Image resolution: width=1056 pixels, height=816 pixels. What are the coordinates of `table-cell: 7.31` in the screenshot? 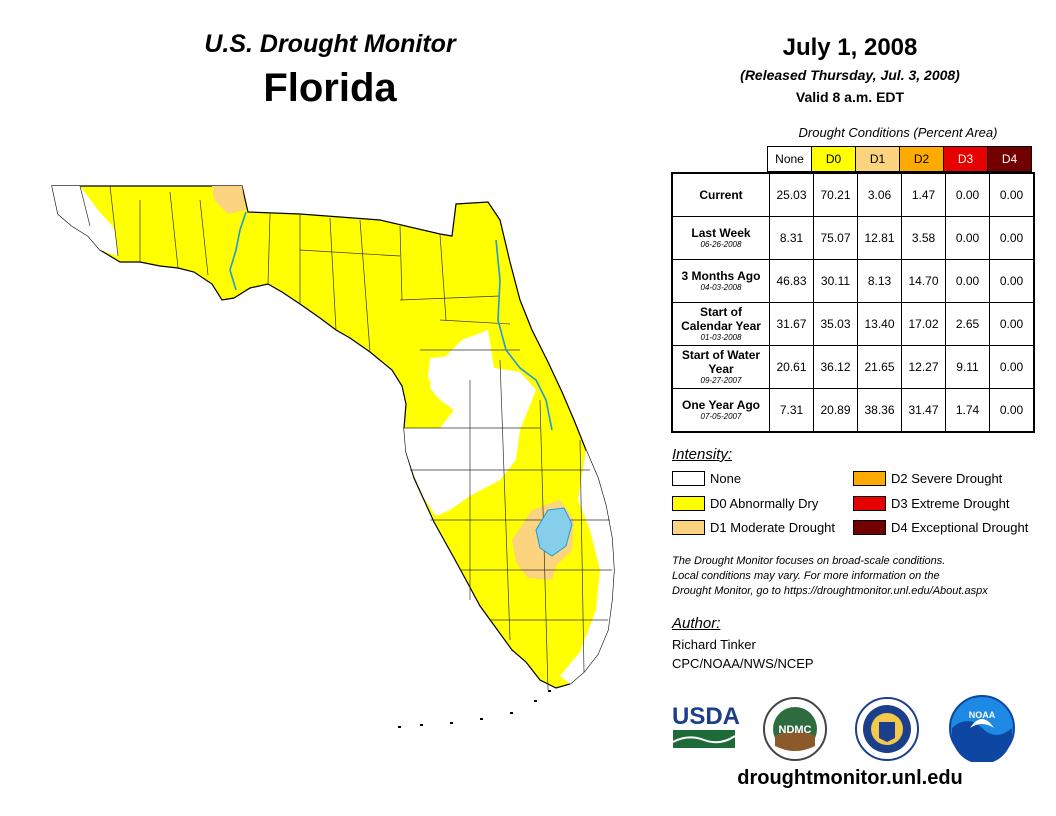 It's located at (791, 410).